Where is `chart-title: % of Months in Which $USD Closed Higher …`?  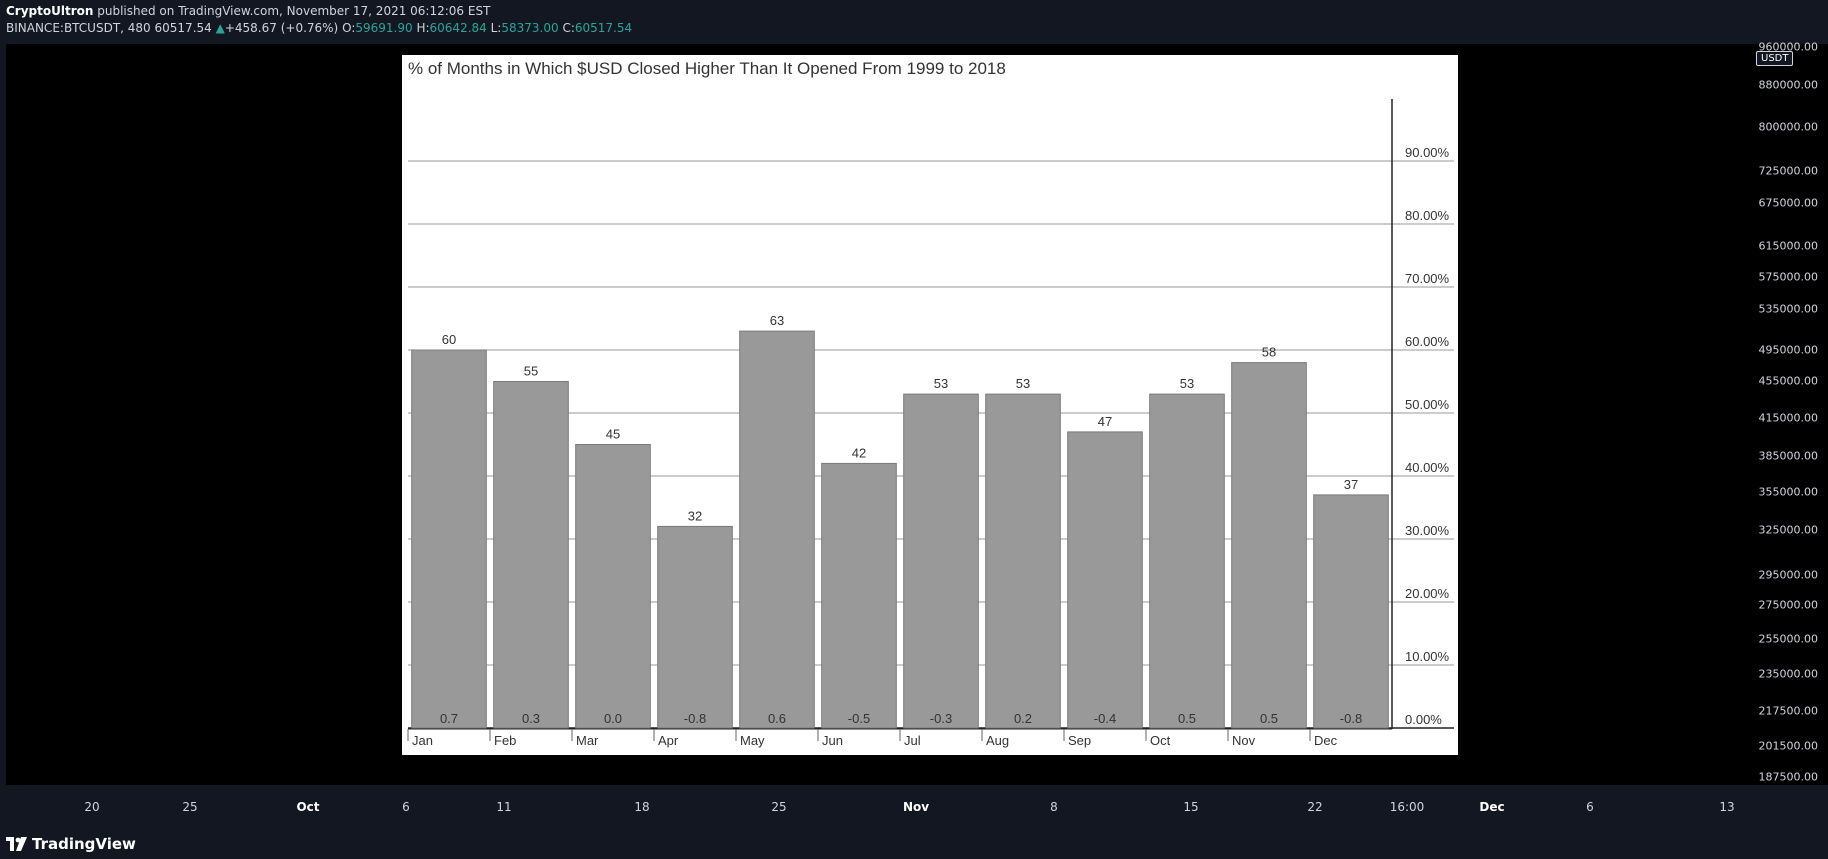
chart-title: % of Months in Which $USD Closed Higher … is located at coordinates (707, 68).